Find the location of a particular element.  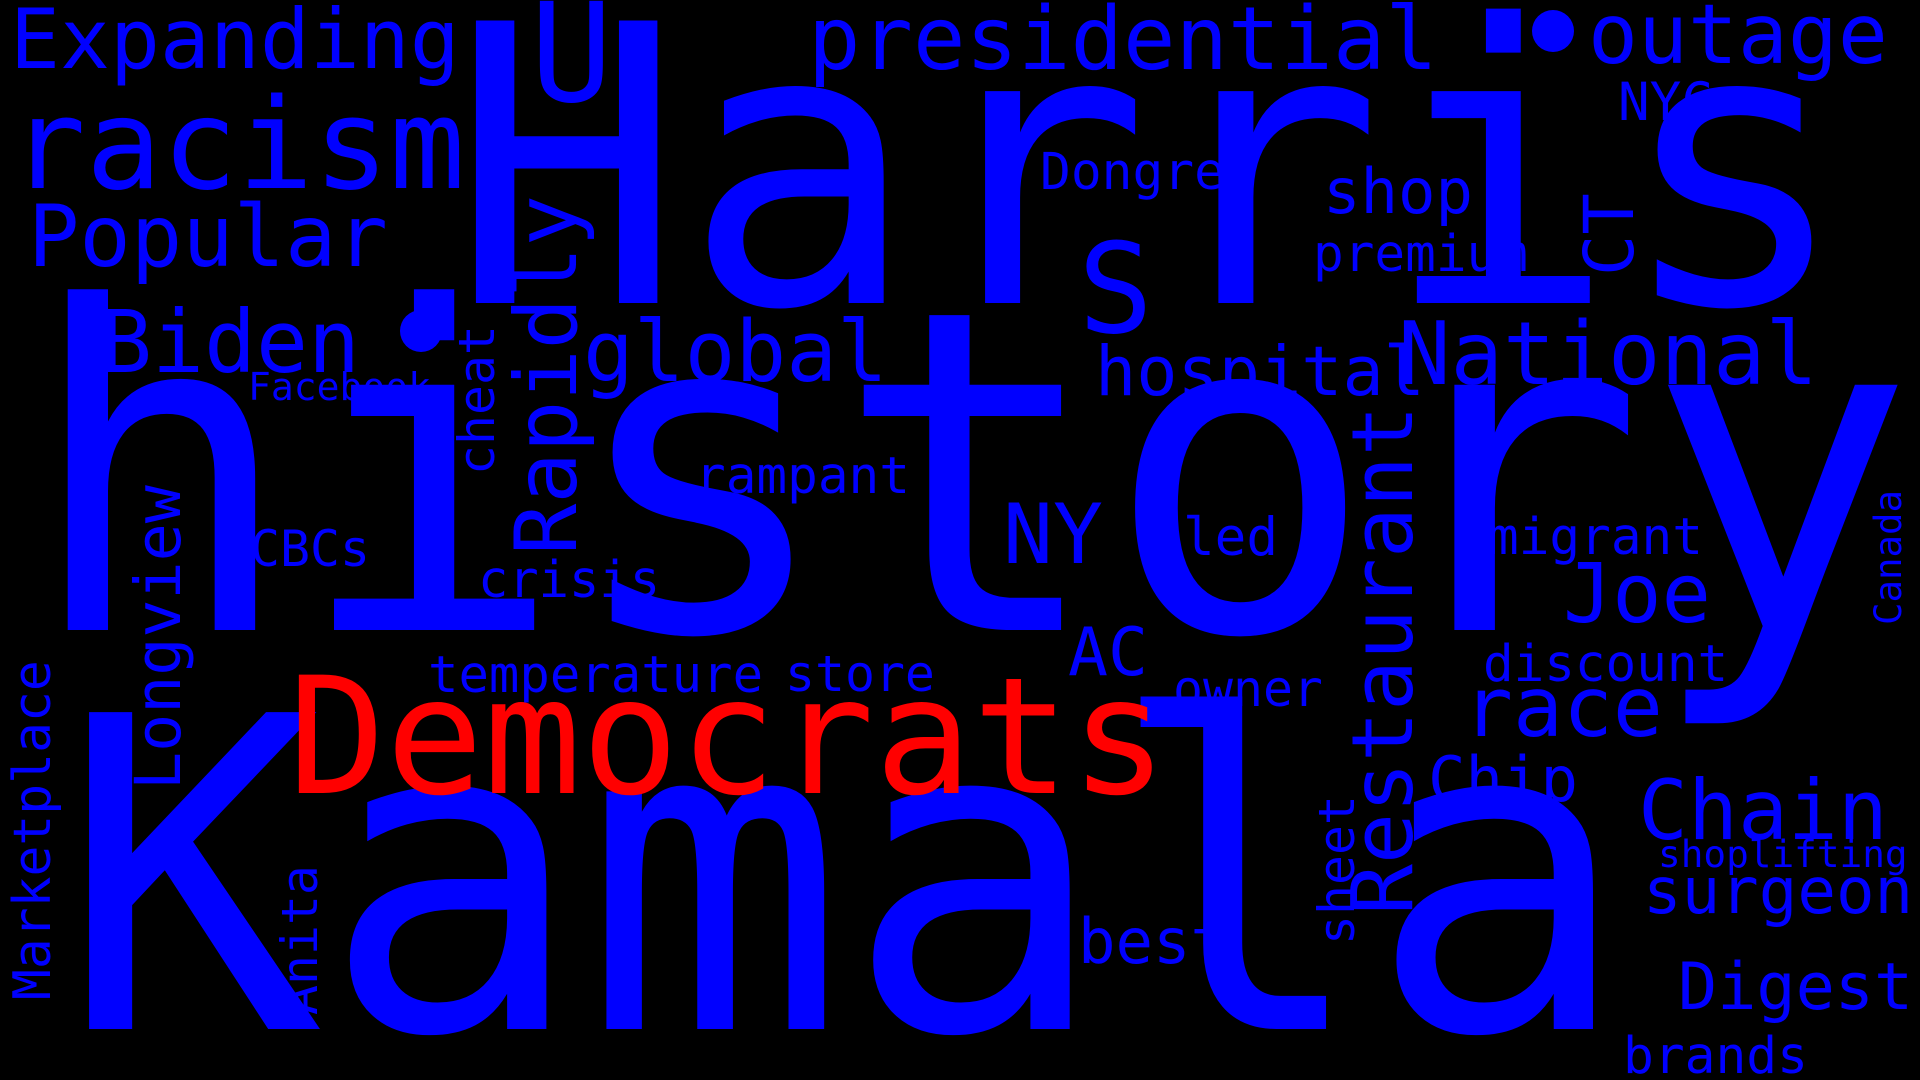

word-u: U is located at coordinates (571, 67).